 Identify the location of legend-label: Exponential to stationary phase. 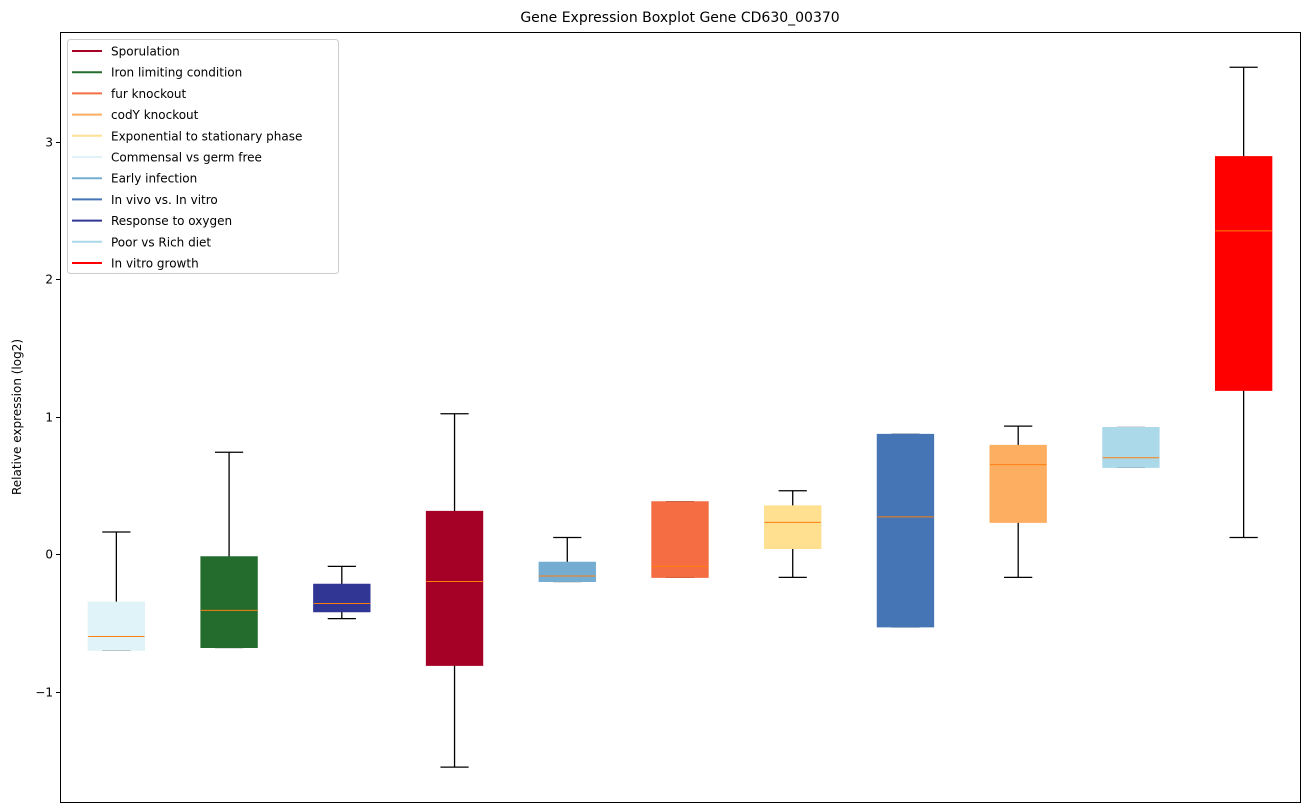
(206, 136).